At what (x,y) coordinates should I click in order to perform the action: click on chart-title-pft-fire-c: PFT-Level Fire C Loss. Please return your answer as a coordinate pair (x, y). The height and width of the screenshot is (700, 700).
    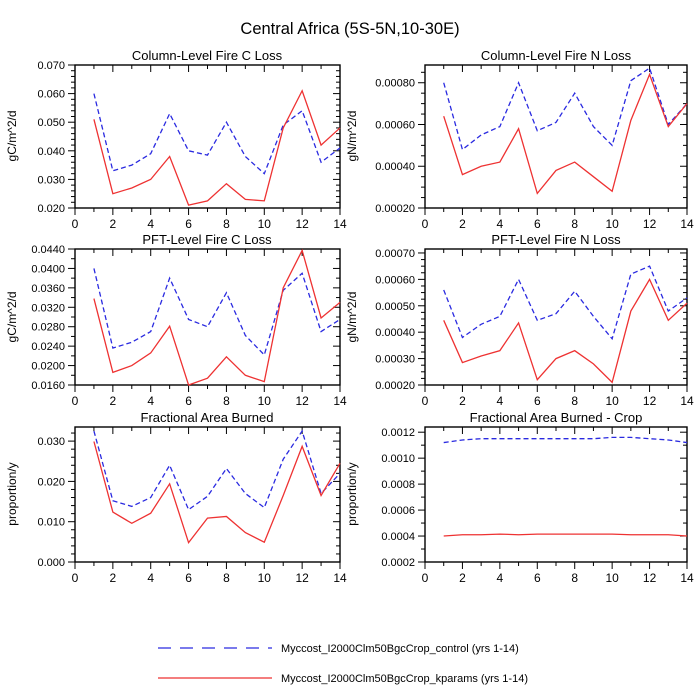
    Looking at the image, I should click on (207, 239).